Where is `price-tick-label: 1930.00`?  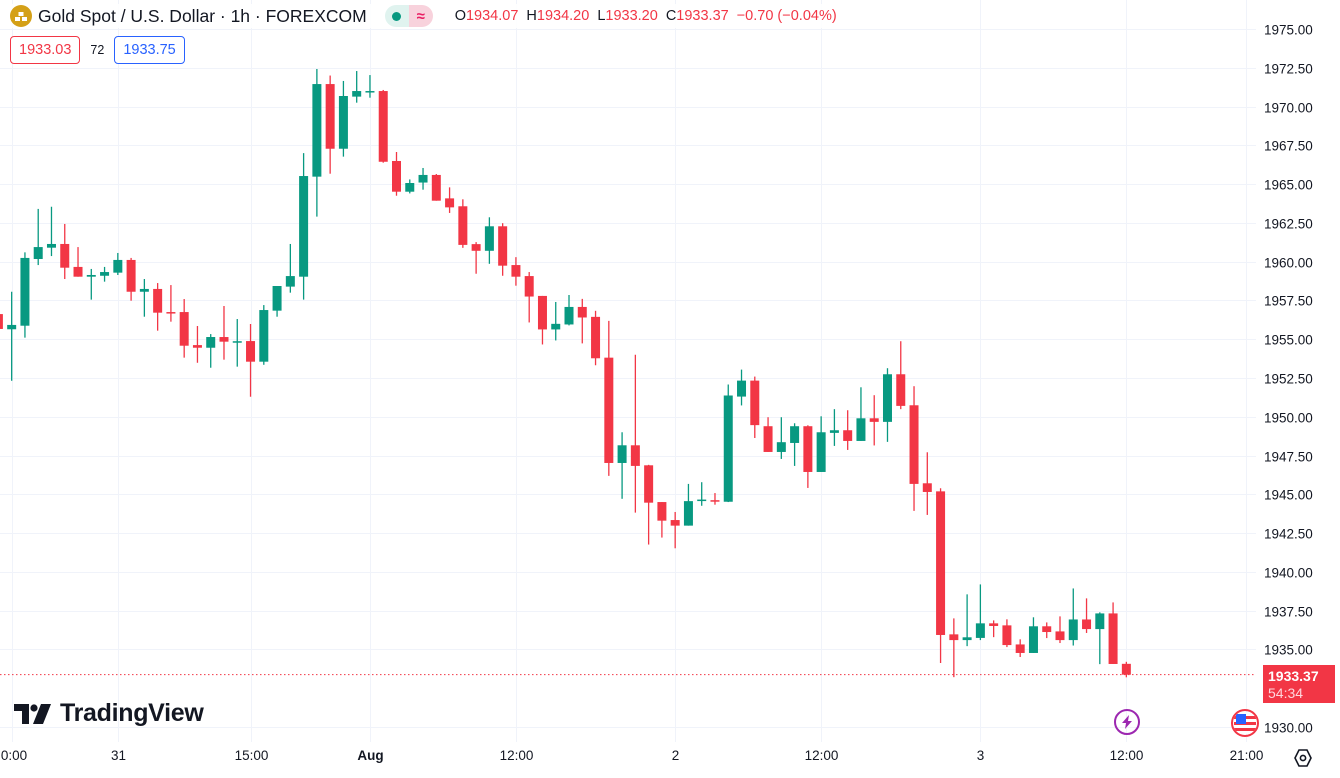
price-tick-label: 1930.00 is located at coordinates (1288, 727).